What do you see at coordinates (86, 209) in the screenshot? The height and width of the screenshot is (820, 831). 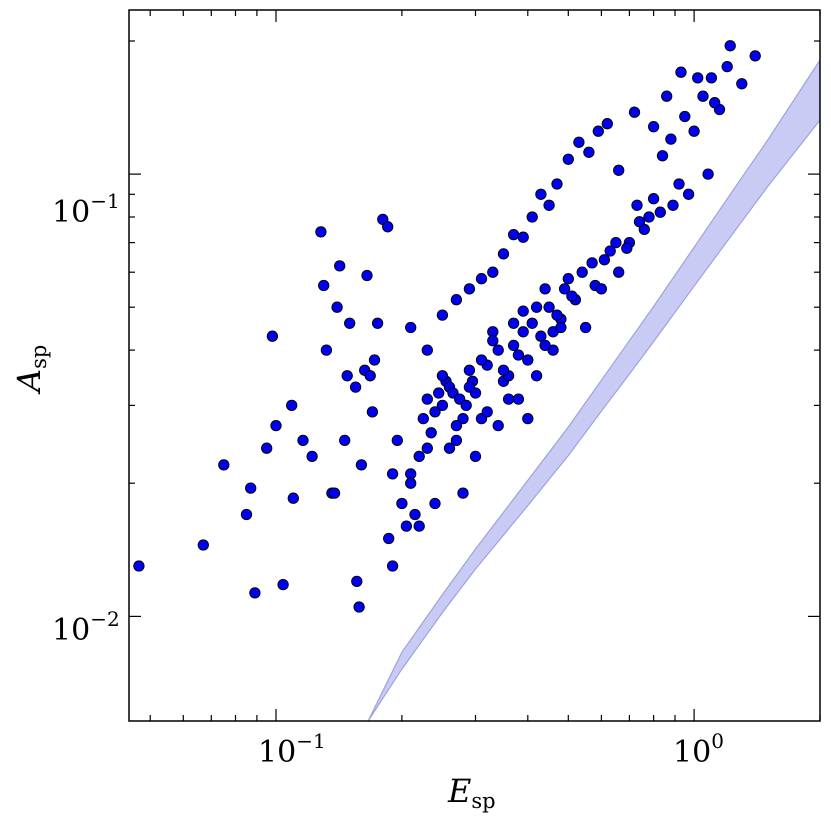 I see `y-tick-label-1: 10−1` at bounding box center [86, 209].